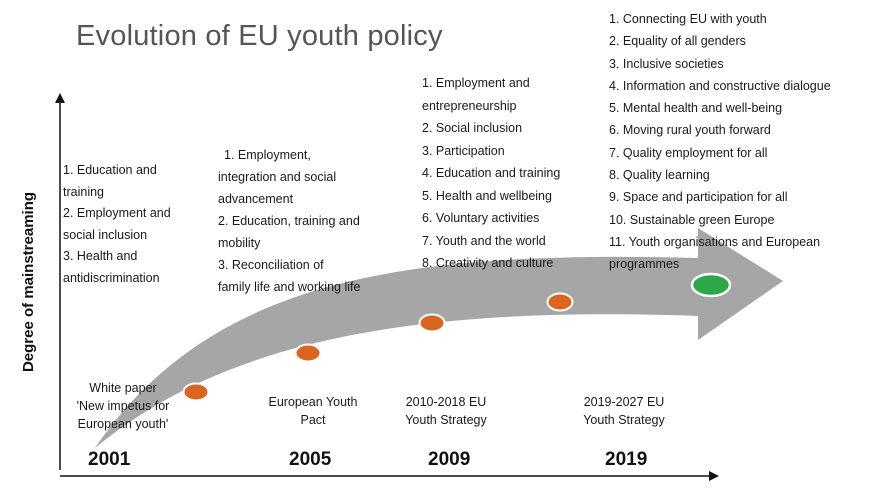 The image size is (886, 492). What do you see at coordinates (432, 323) in the screenshot?
I see `milestone-dot-2009` at bounding box center [432, 323].